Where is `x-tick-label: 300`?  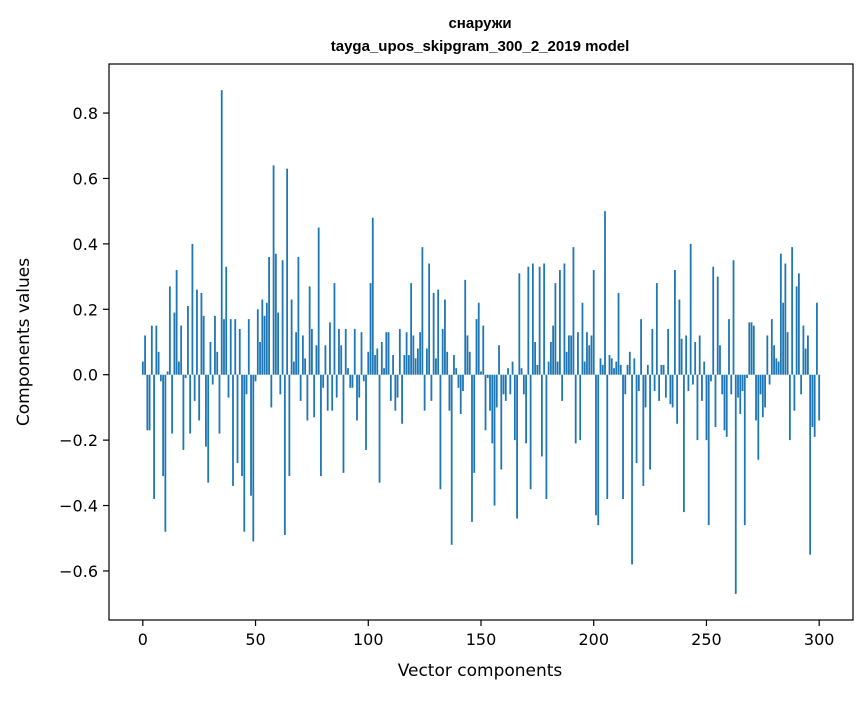 x-tick-label: 300 is located at coordinates (819, 639).